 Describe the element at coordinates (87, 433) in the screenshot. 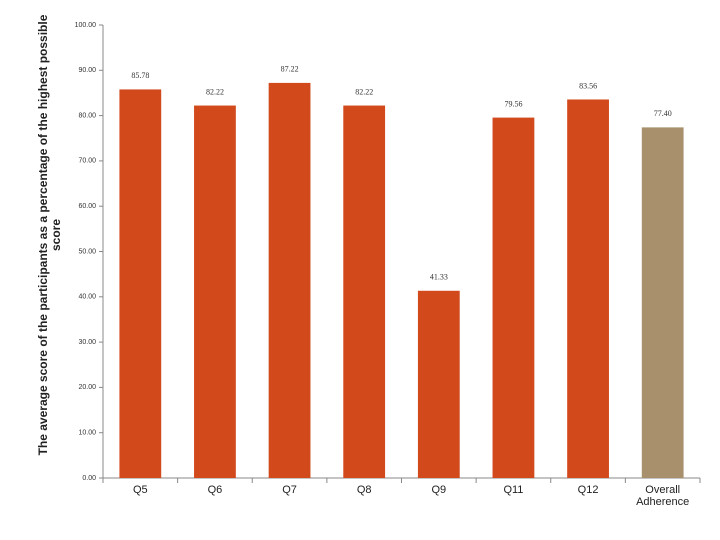

I see `y-tick-label: 10.00` at that location.